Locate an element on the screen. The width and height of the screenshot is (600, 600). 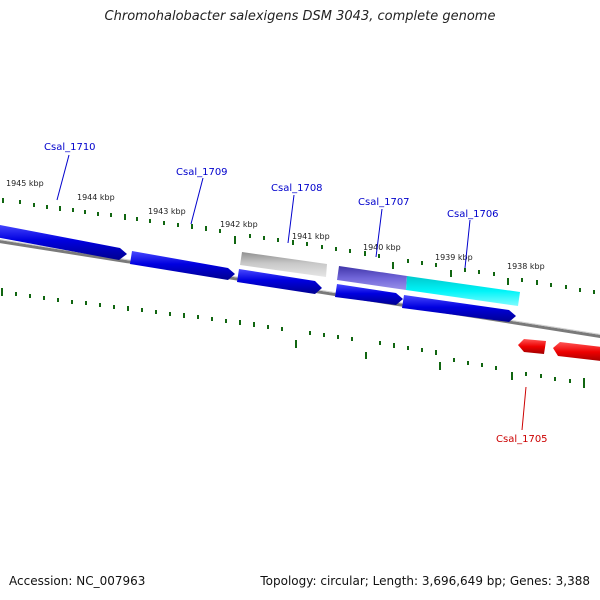
gene-csal-1707-purple is located at coordinates (372, 278).